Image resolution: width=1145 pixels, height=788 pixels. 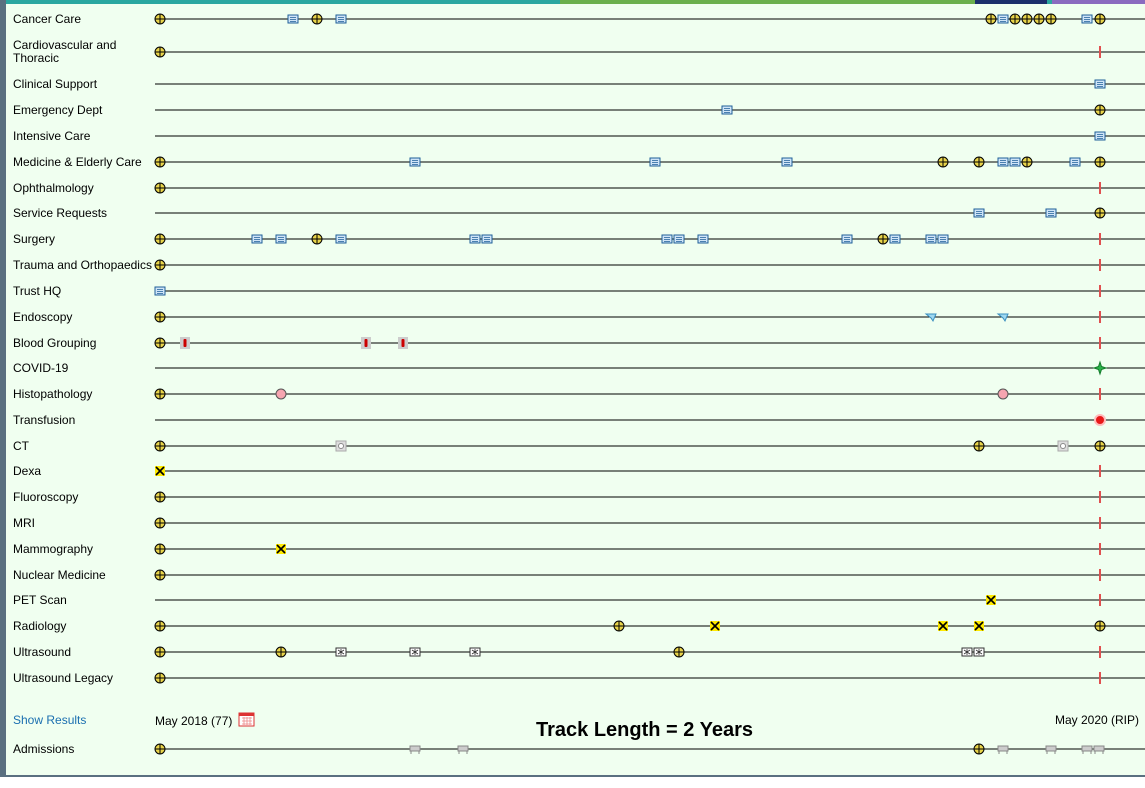 What do you see at coordinates (246, 719) in the screenshot?
I see `calendar-icon` at bounding box center [246, 719].